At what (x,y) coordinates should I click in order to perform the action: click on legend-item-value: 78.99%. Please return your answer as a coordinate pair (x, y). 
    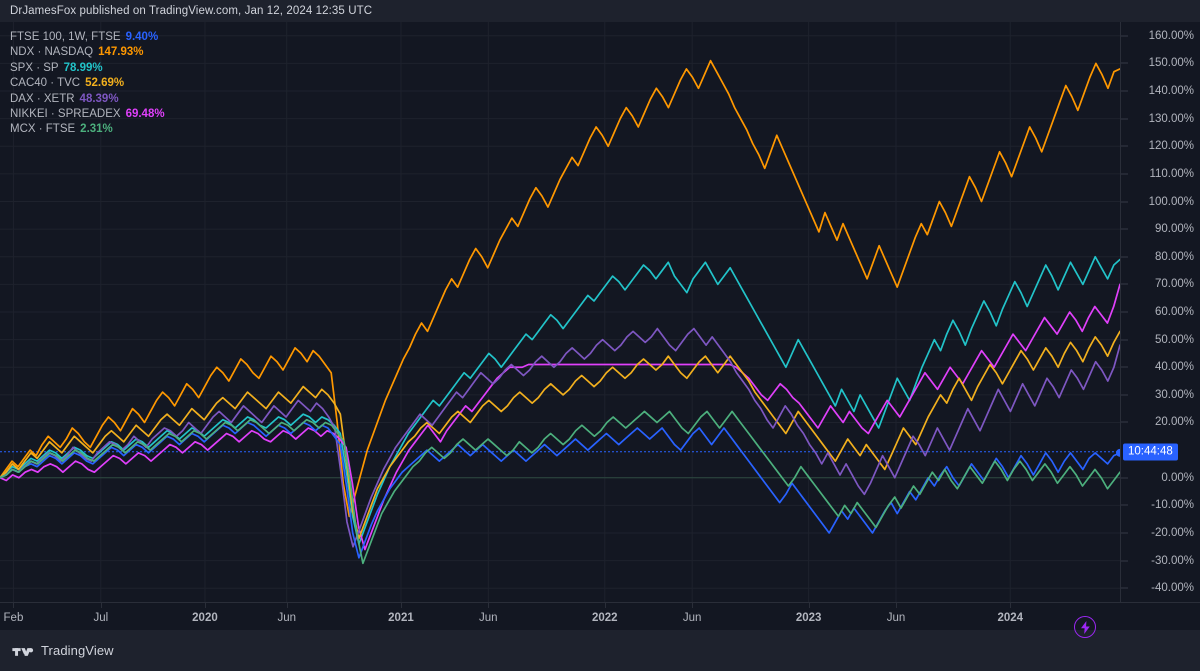
    Looking at the image, I should click on (83, 67).